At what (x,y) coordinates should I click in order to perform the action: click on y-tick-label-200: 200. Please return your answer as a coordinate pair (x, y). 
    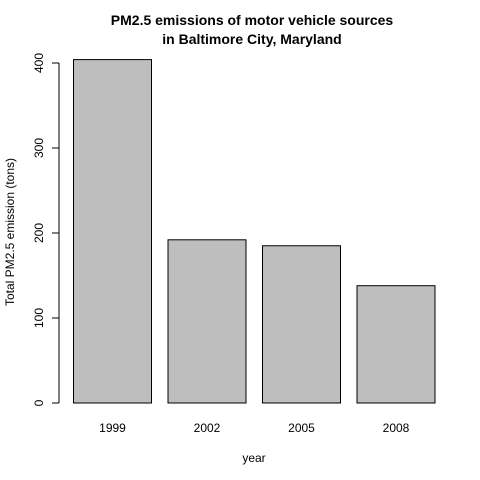
    Looking at the image, I should click on (39, 233).